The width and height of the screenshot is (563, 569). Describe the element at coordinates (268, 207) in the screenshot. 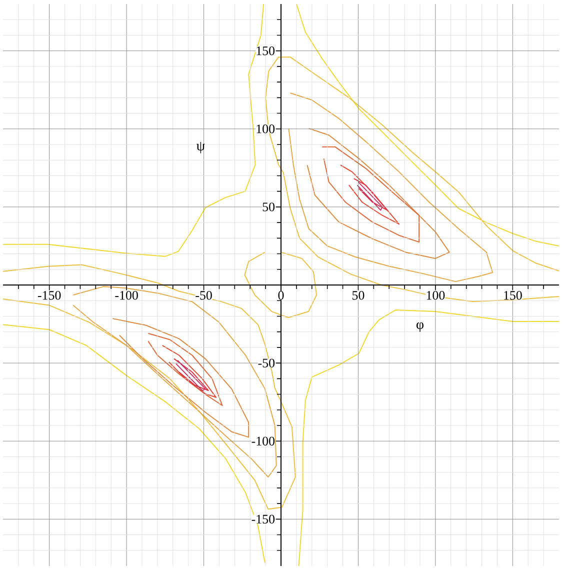

I see `y-tick-label: 50` at that location.